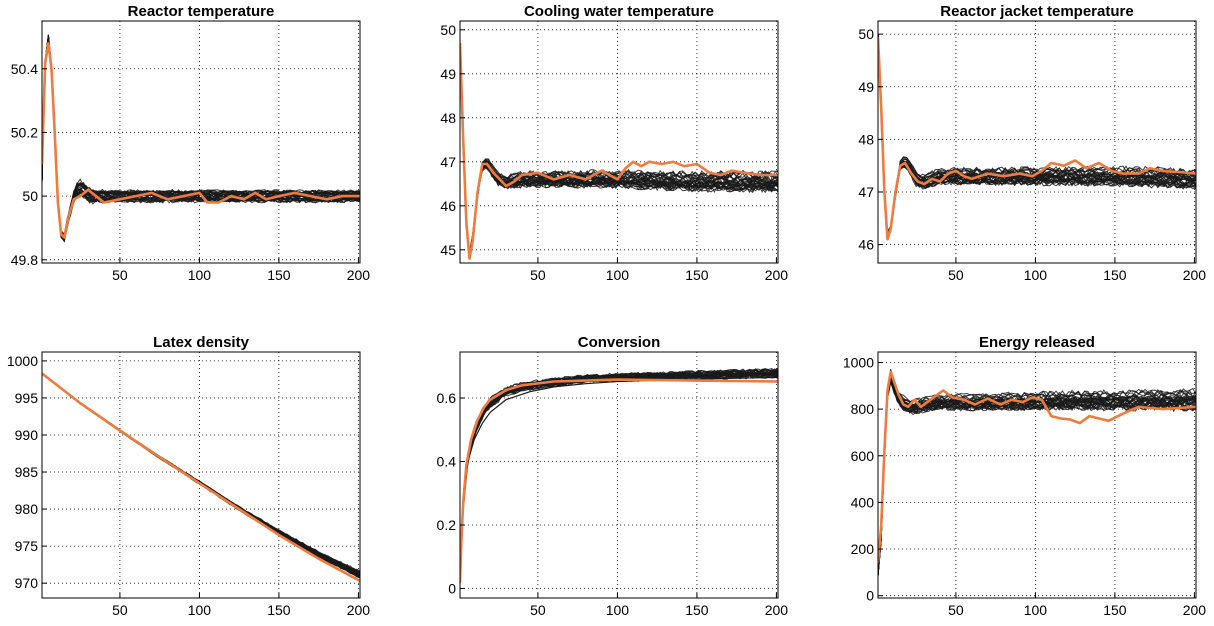 The height and width of the screenshot is (626, 1214). What do you see at coordinates (1036, 11) in the screenshot?
I see `chart-title: Reactor jacket temperature` at bounding box center [1036, 11].